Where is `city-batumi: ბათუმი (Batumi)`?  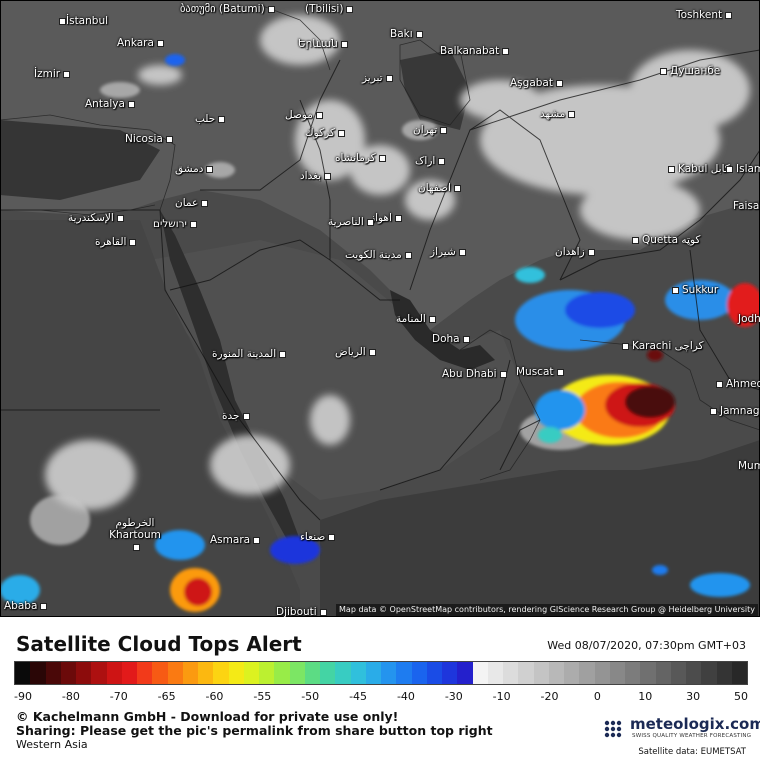 city-batumi: ბათუმი (Batumi) is located at coordinates (227, 9).